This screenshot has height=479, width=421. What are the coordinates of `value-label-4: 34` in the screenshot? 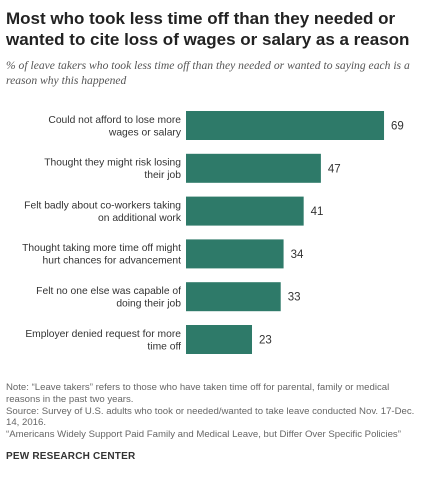 It's located at (297, 255).